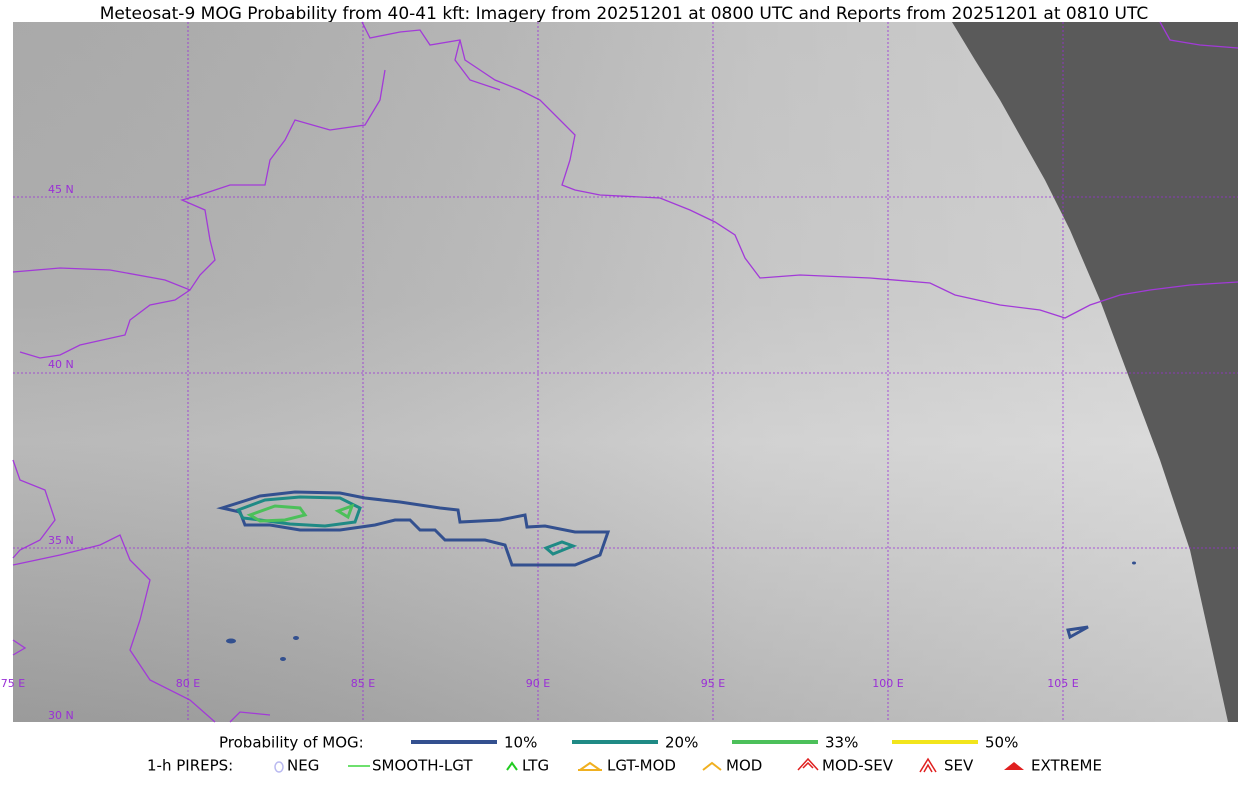  What do you see at coordinates (279, 767) in the screenshot?
I see `icon-neg` at bounding box center [279, 767].